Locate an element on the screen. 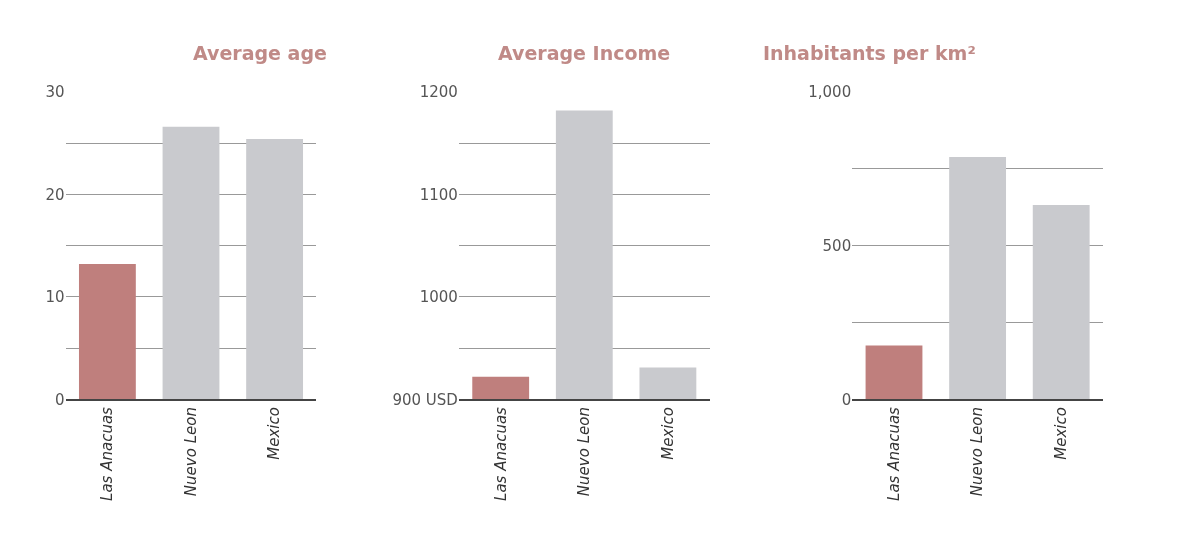 This screenshot has width=1180, height=559. y-tick-label: 30 is located at coordinates (55, 92).